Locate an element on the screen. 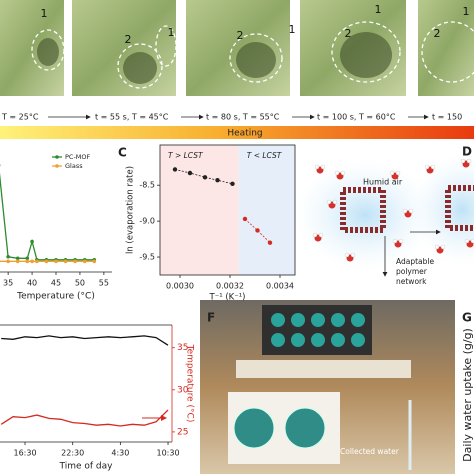 The width and height of the screenshot is (474, 474). y2-axis-label: Temperature (°C) is located at coordinates (190, 383).